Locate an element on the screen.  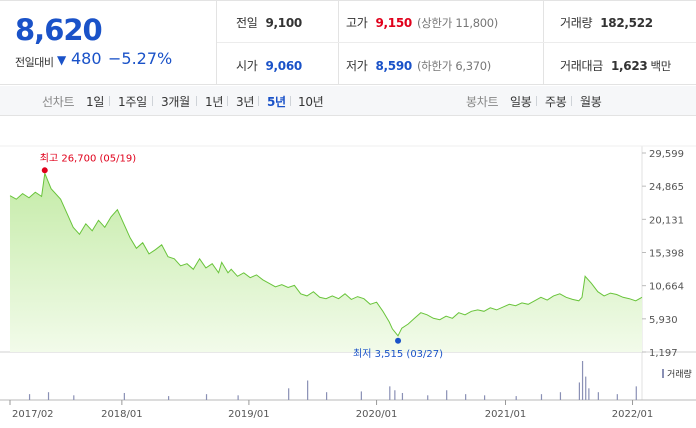
open-price: 시가 9,060 is located at coordinates (269, 65).